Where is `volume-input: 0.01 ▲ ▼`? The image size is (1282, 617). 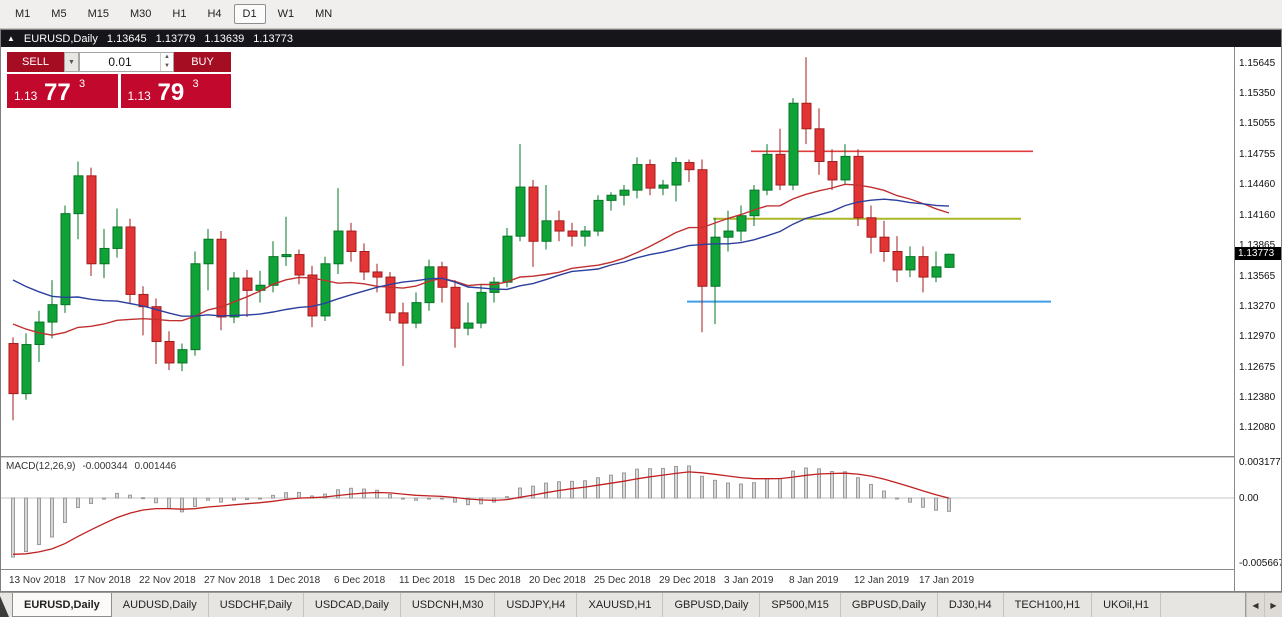
volume-input: 0.01 ▲ ▼ is located at coordinates (126, 62).